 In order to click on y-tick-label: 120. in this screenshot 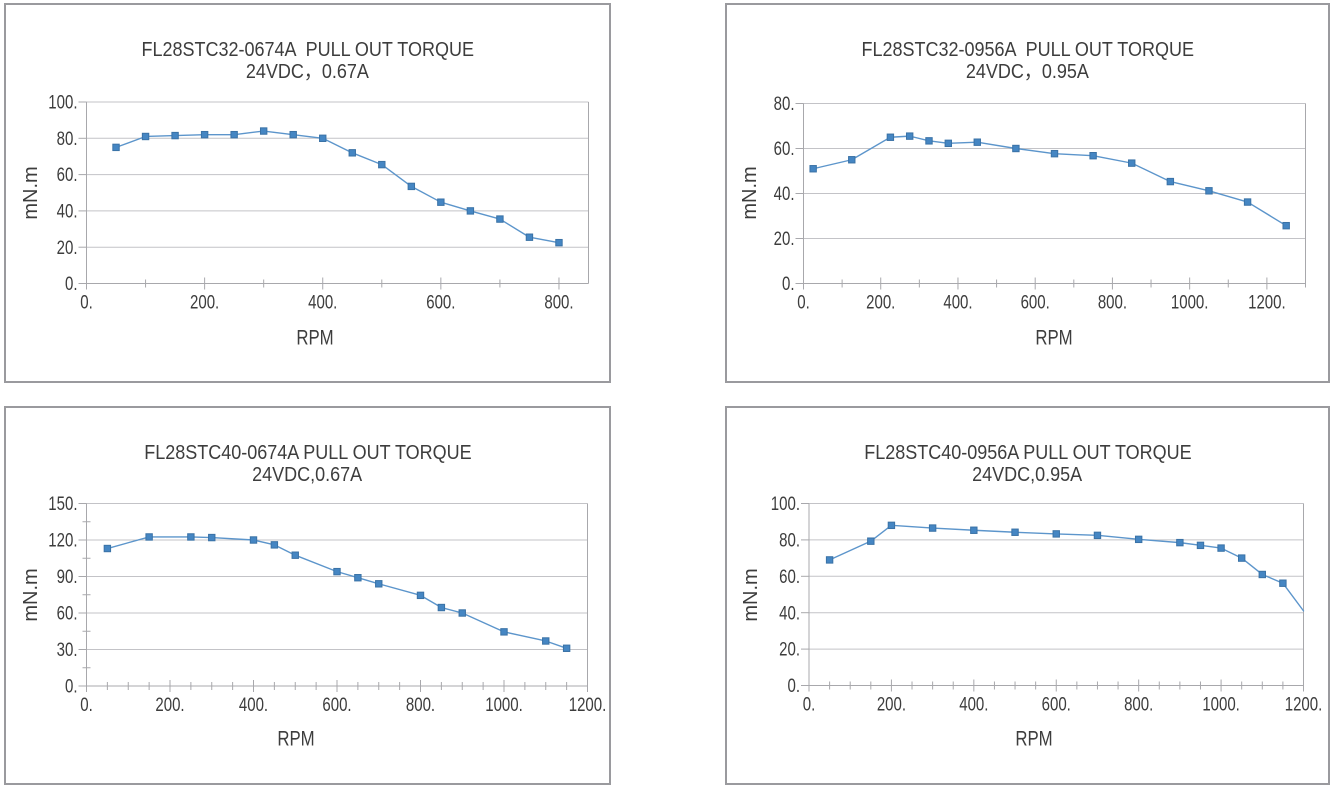, I will do `click(62, 540)`.